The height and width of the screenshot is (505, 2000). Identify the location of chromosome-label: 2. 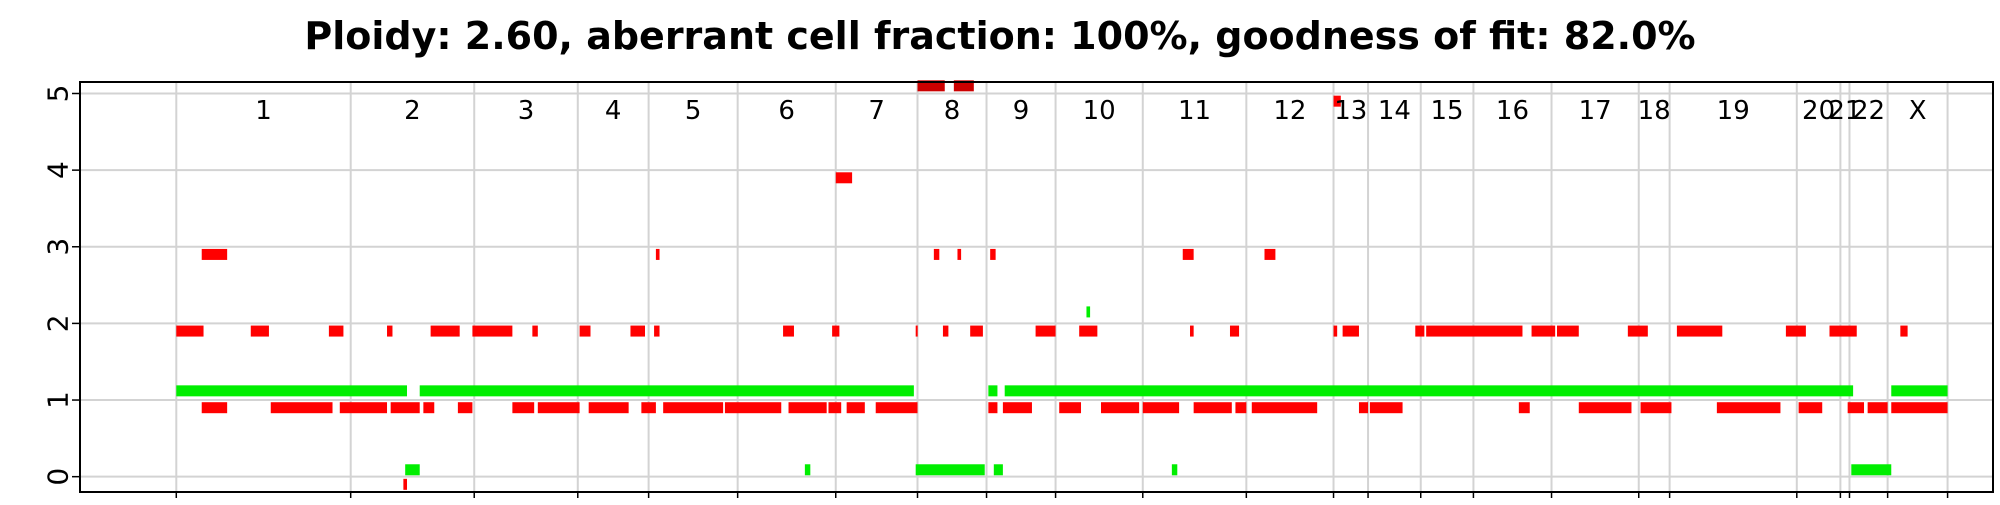
(412, 111).